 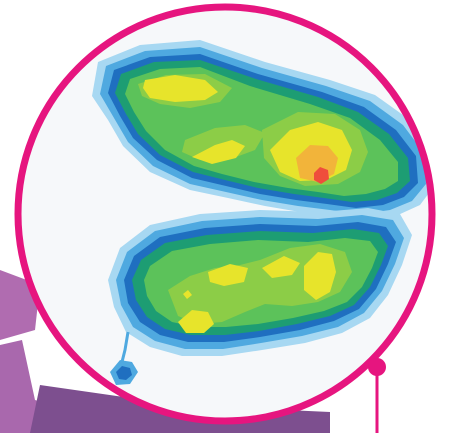 What do you see at coordinates (187, 294) in the screenshot?
I see `lower-lobe-hotspot-small` at bounding box center [187, 294].